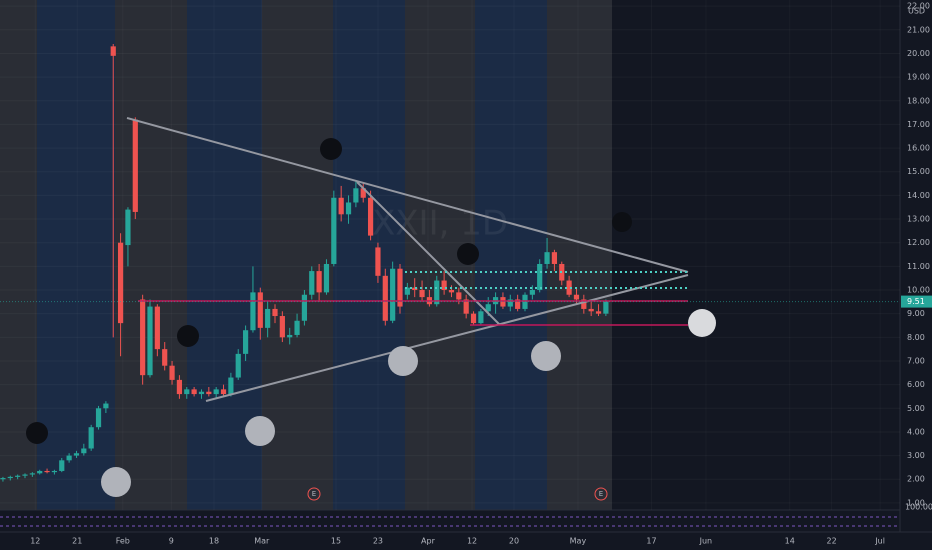  What do you see at coordinates (514, 541) in the screenshot?
I see `x-tick-label: 20` at bounding box center [514, 541].